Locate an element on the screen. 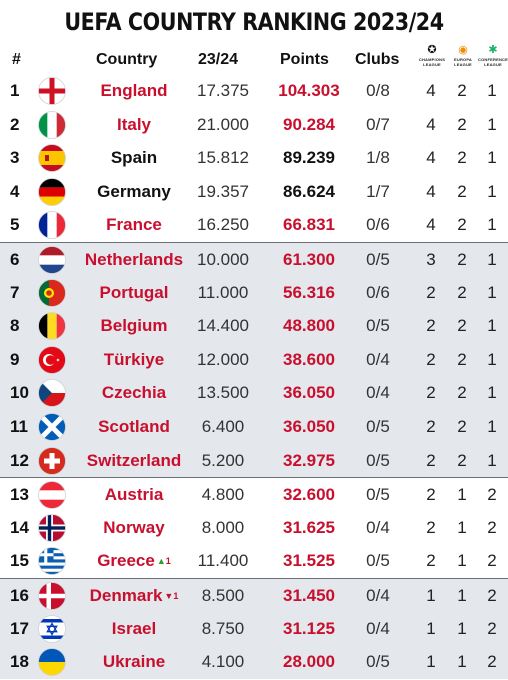 Image resolution: width=508 pixels, height=680 pixels. country-name: Austria is located at coordinates (134, 495).